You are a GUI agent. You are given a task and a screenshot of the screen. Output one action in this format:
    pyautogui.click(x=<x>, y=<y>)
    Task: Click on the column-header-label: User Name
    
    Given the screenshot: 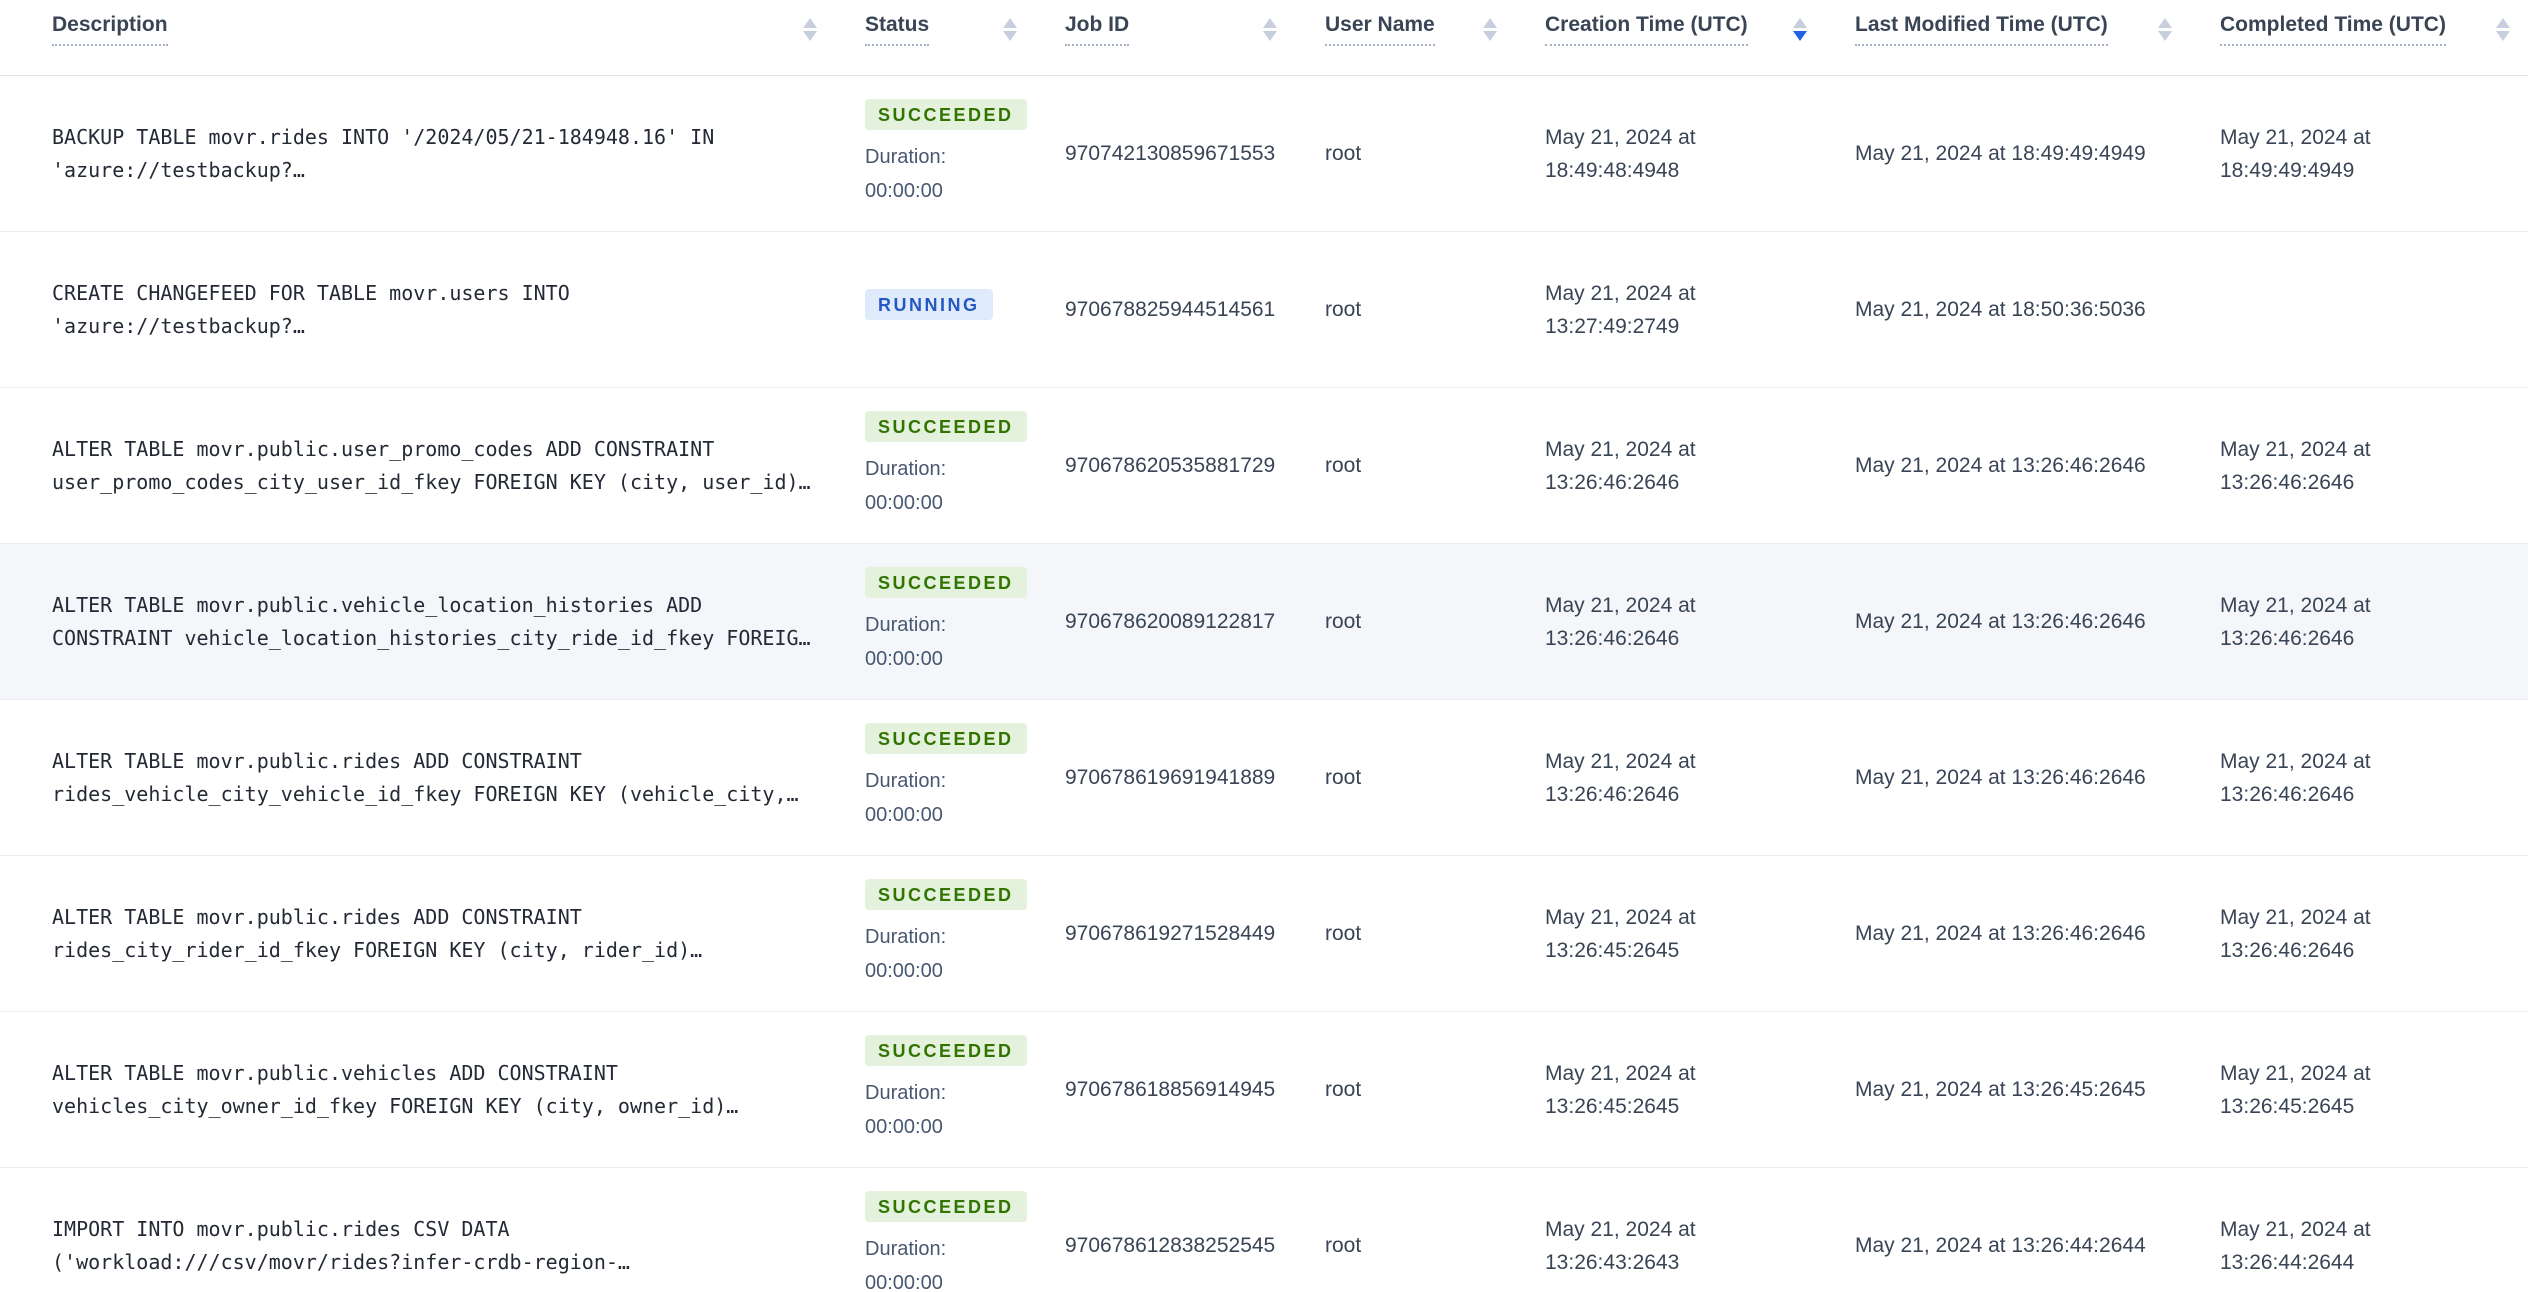 What is the action you would take?
    pyautogui.click(x=1380, y=29)
    